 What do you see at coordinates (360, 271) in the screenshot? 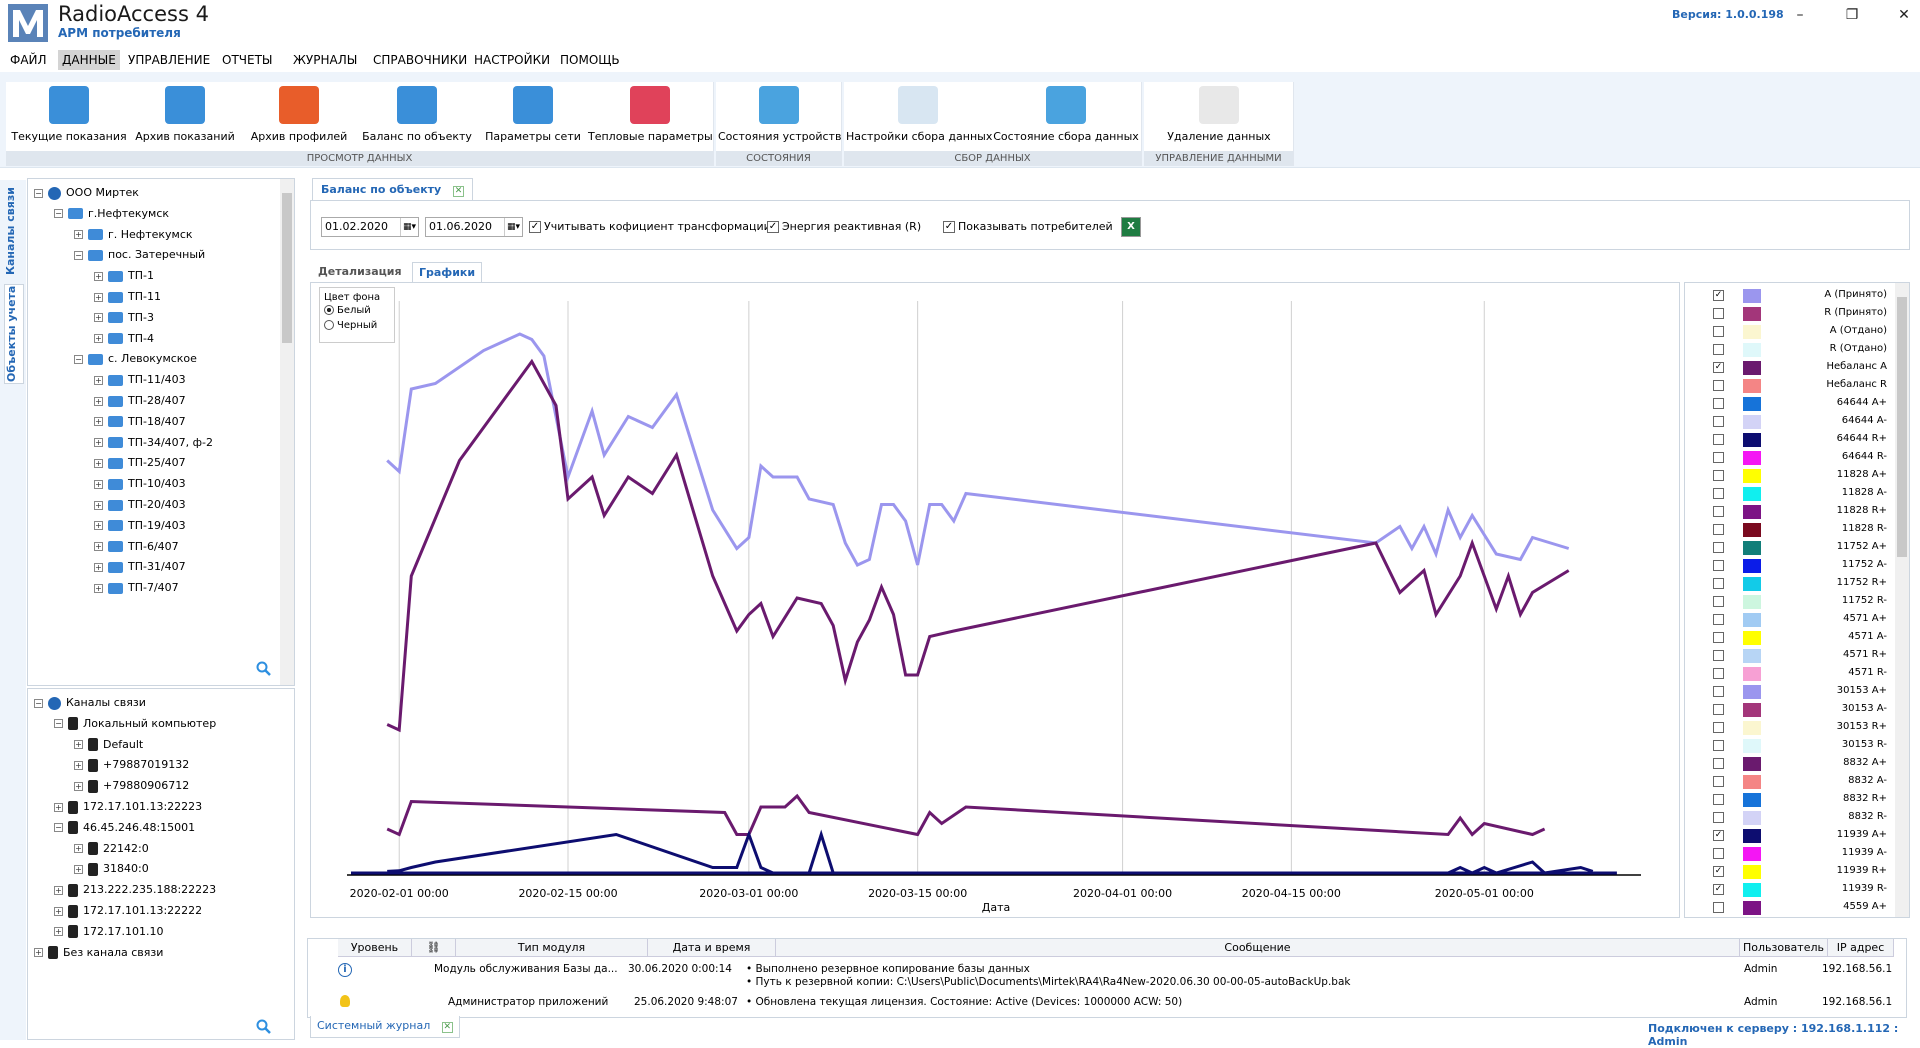
I see `tab-details: Детализация` at bounding box center [360, 271].